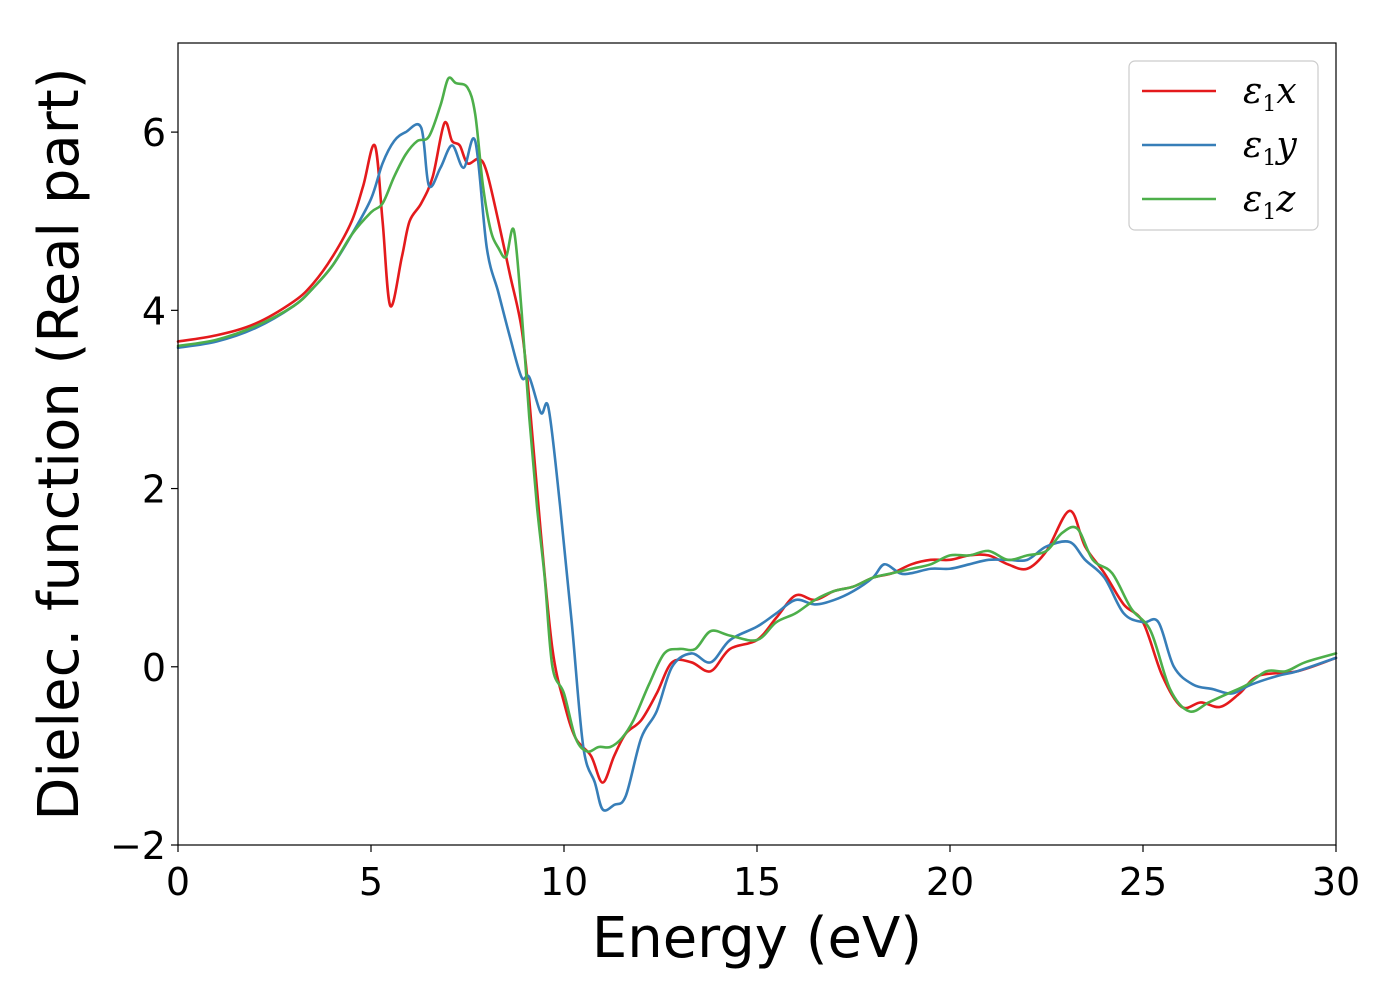  What do you see at coordinates (757, 882) in the screenshot?
I see `x-tick-label: 15` at bounding box center [757, 882].